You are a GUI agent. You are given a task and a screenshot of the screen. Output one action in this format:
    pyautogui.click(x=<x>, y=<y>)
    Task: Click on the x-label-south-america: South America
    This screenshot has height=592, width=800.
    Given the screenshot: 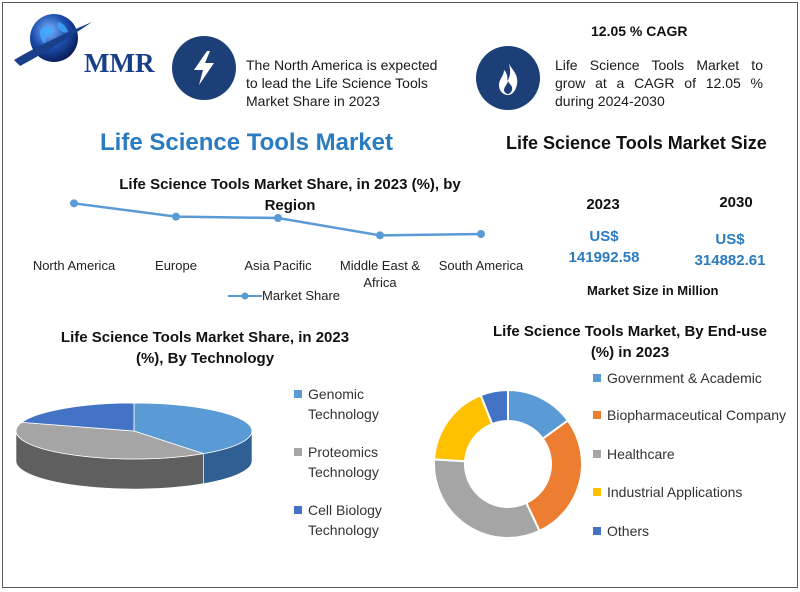 What is the action you would take?
    pyautogui.click(x=481, y=265)
    